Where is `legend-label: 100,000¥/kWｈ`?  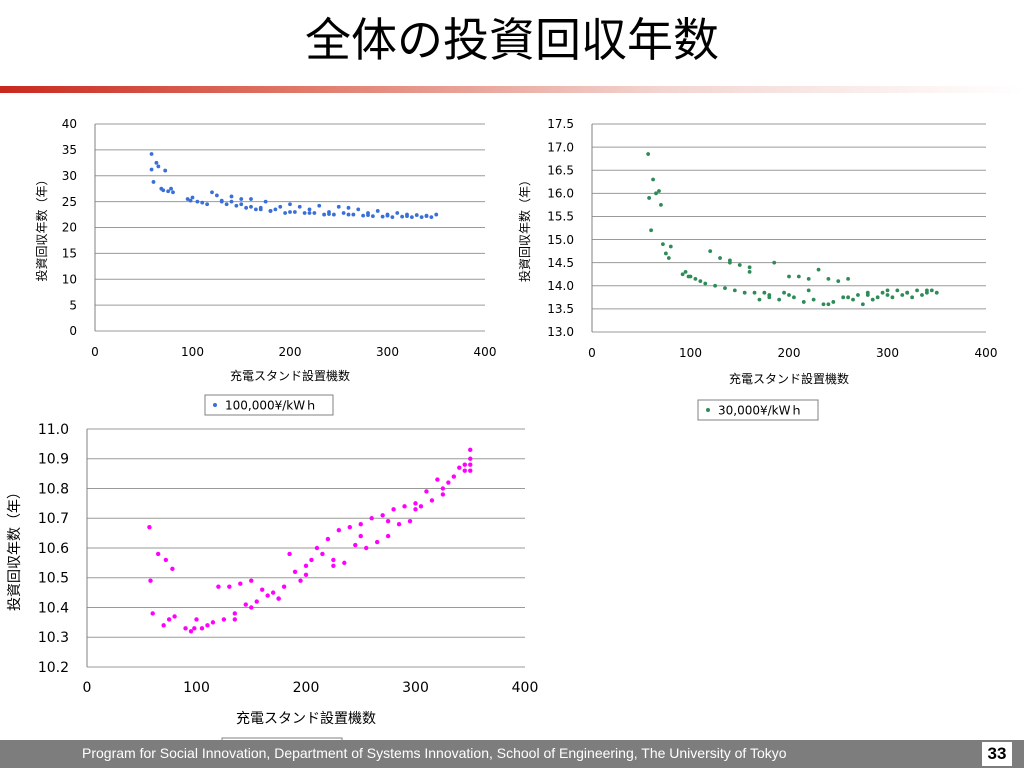 legend-label: 100,000¥/kWｈ is located at coordinates (271, 405).